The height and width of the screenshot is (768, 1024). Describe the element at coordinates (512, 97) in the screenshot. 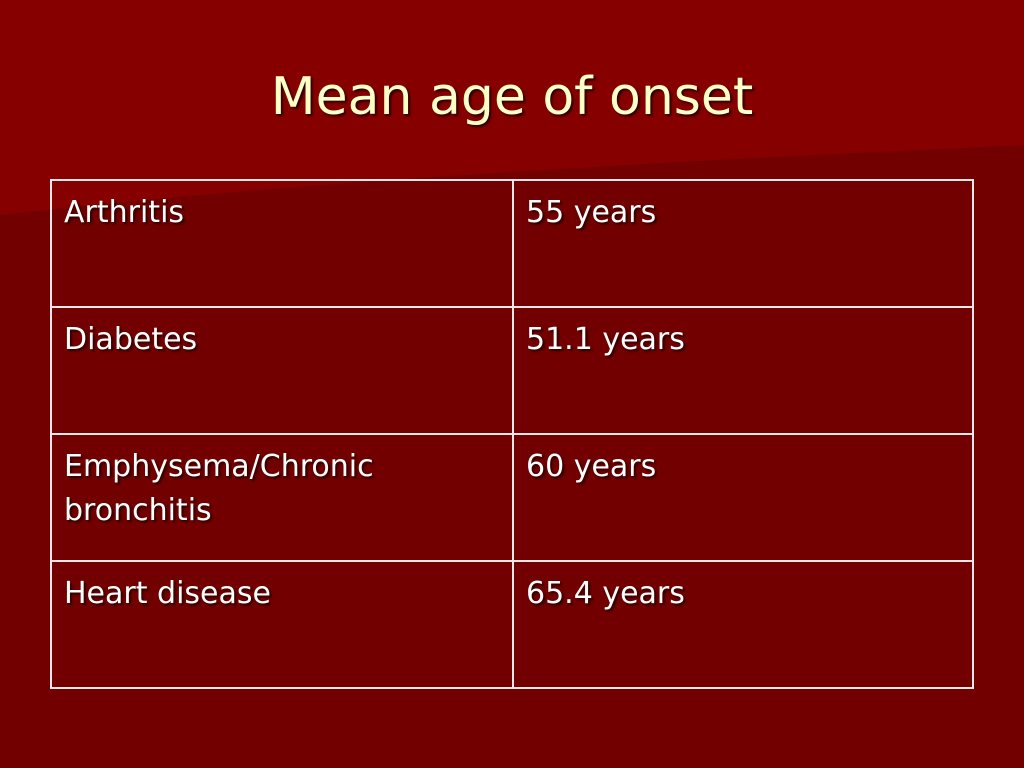

I see `slide-title: Mean age of onset` at that location.